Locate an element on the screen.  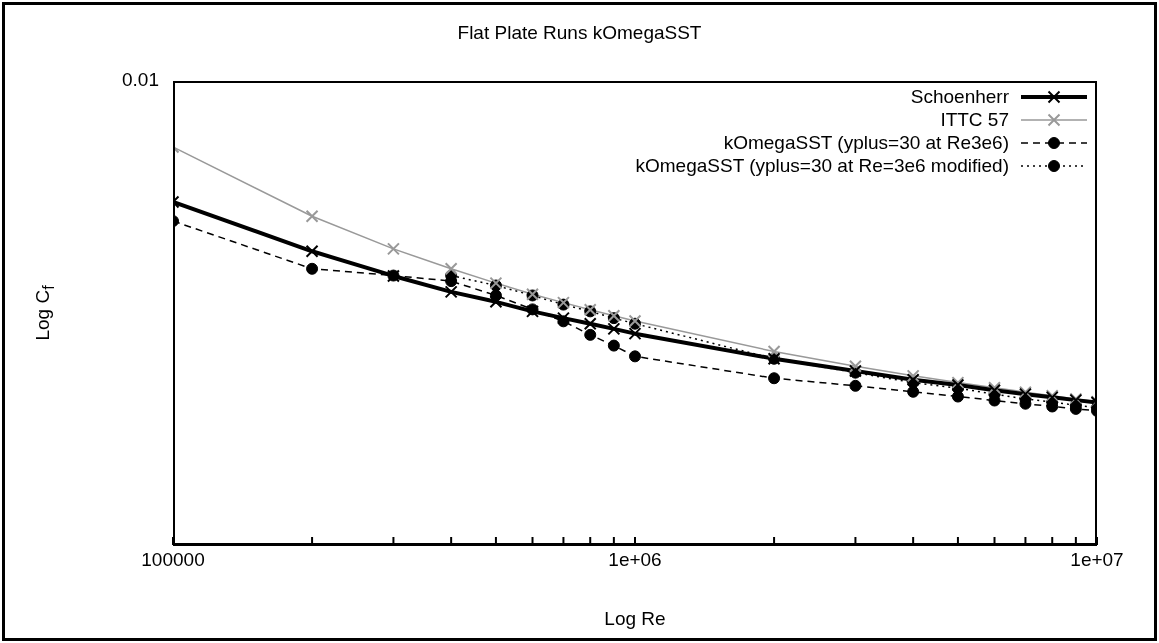
text: 0.01 is located at coordinates (140, 80).